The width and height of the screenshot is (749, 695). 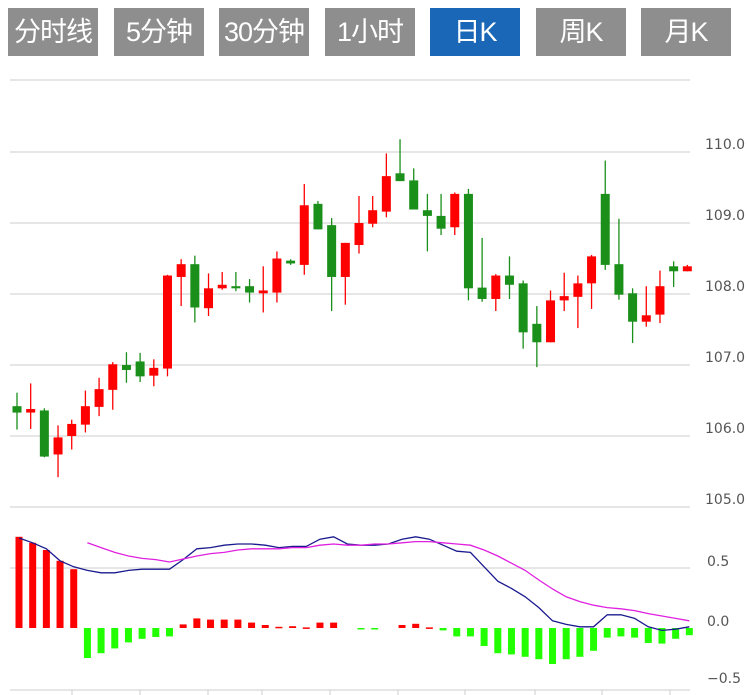 What do you see at coordinates (718, 562) in the screenshot?
I see `macd-y-tick-label: 0.5` at bounding box center [718, 562].